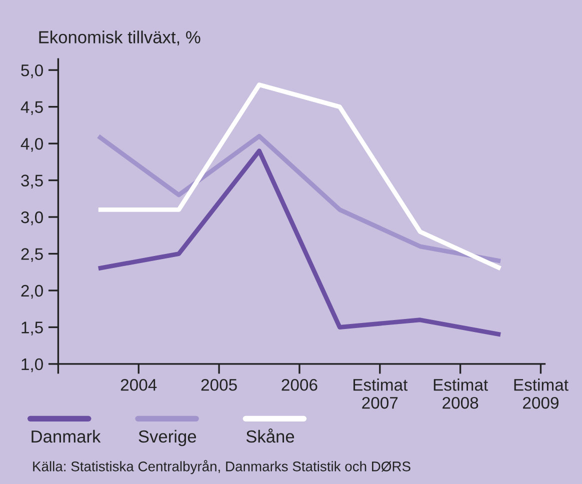  I want to click on text: Källa: Statistiska Centralbyrån, Danmarks Statistik och DØRS, so click(221, 467).